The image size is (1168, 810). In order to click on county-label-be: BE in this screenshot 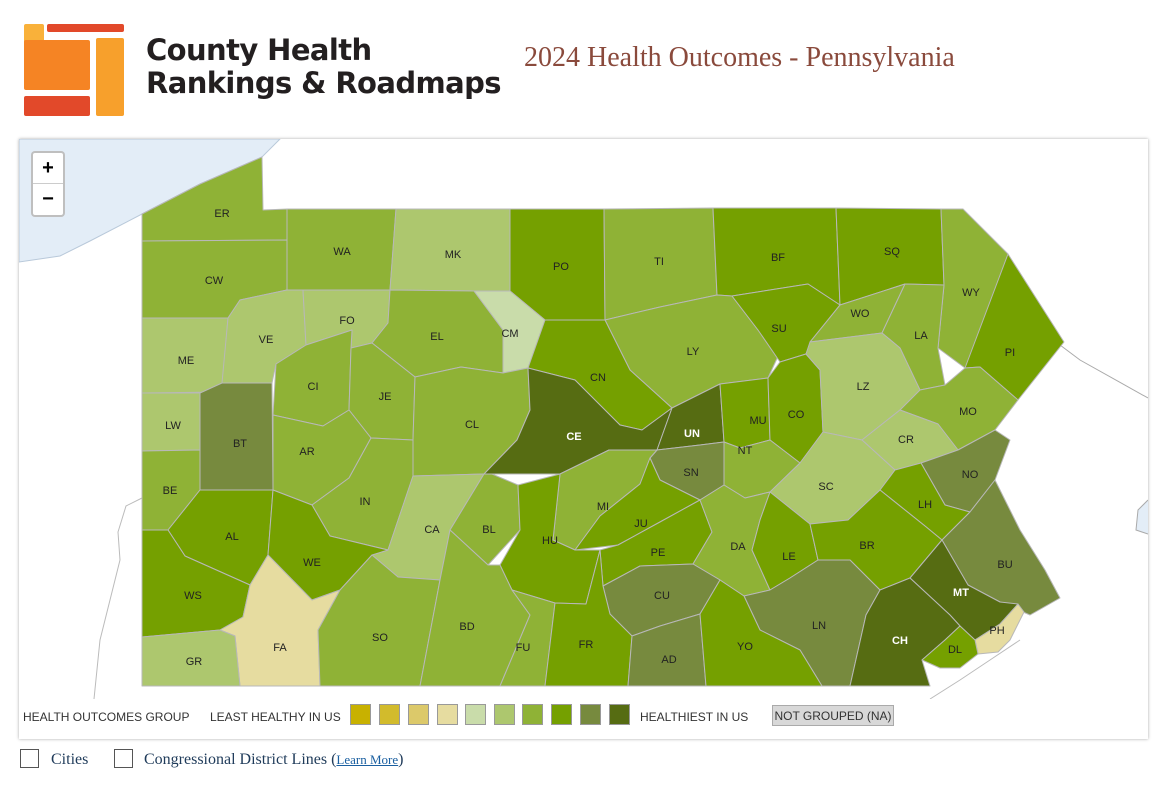, I will do `click(170, 491)`.